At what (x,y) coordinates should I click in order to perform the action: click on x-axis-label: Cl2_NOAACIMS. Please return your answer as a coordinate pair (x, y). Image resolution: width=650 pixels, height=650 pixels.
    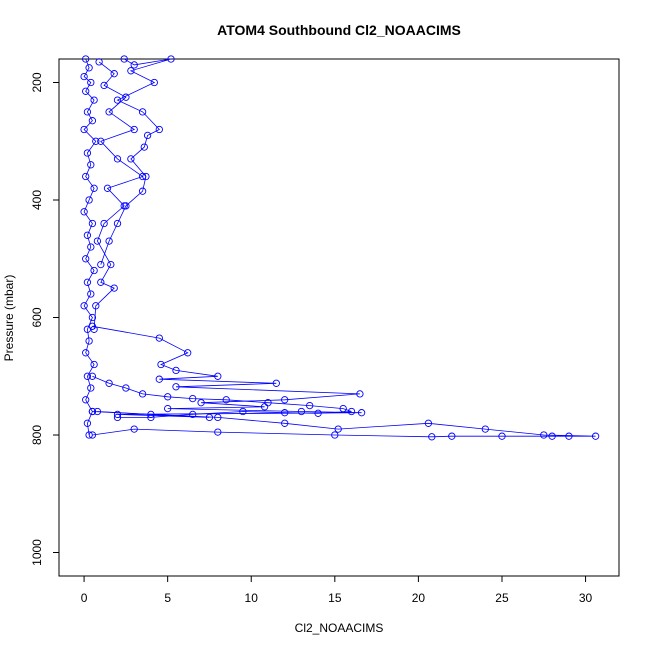
    Looking at the image, I should click on (339, 628).